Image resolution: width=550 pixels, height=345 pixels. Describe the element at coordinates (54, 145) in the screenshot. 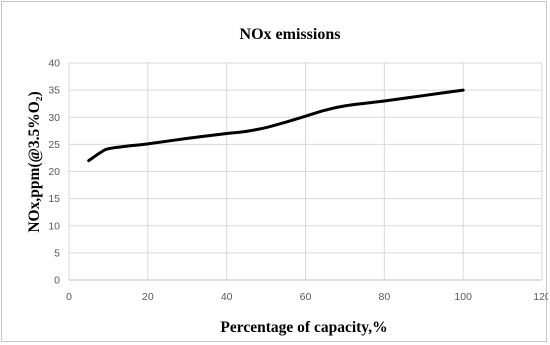

I see `y-tick-label: 25` at that location.